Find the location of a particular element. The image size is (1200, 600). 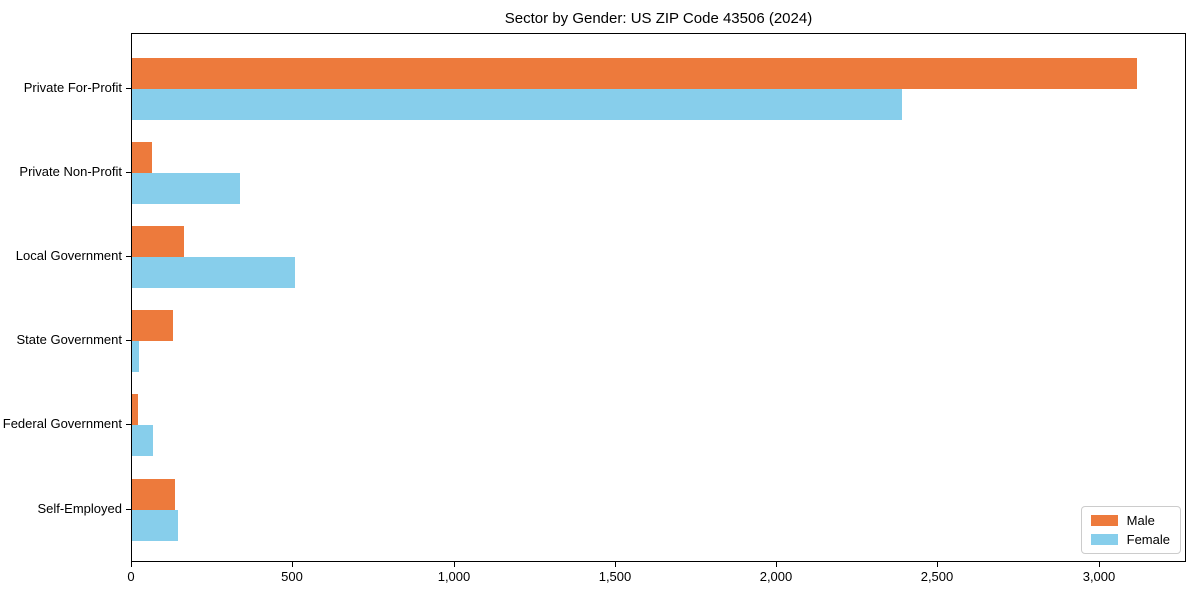

y-tick-label-private-for-profit: Private For-Profit is located at coordinates (72, 87).